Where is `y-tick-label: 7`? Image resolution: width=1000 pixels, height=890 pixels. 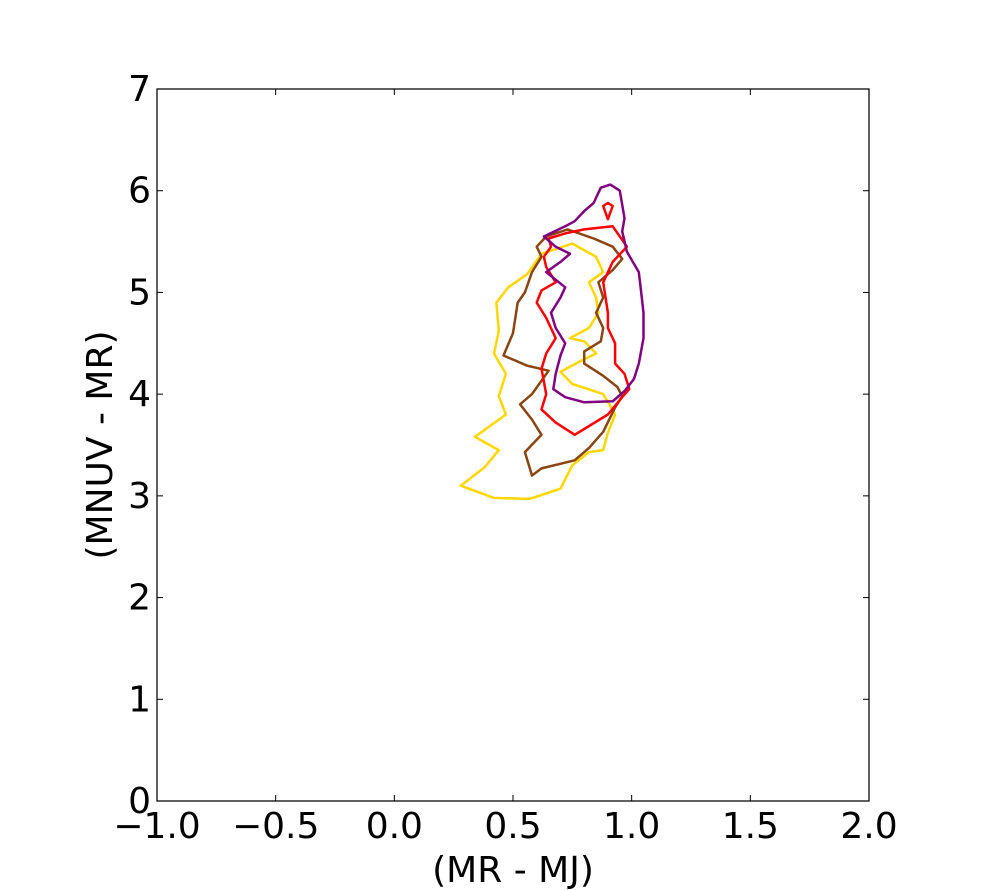 y-tick-label: 7 is located at coordinates (139, 89).